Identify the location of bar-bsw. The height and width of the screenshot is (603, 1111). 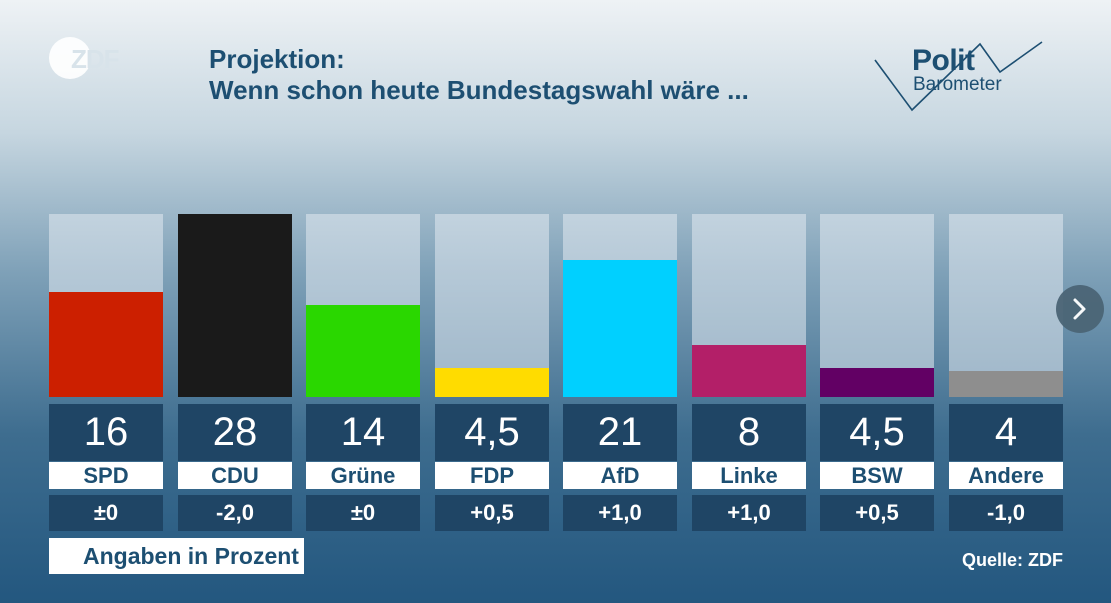
(877, 382).